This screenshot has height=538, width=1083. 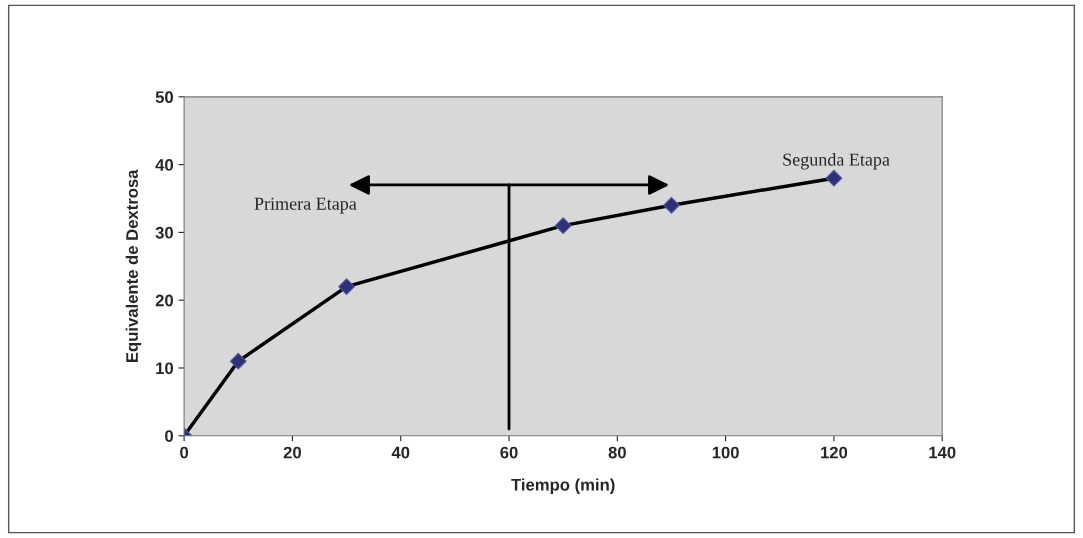 I want to click on y-tick-label: 30, so click(x=164, y=232).